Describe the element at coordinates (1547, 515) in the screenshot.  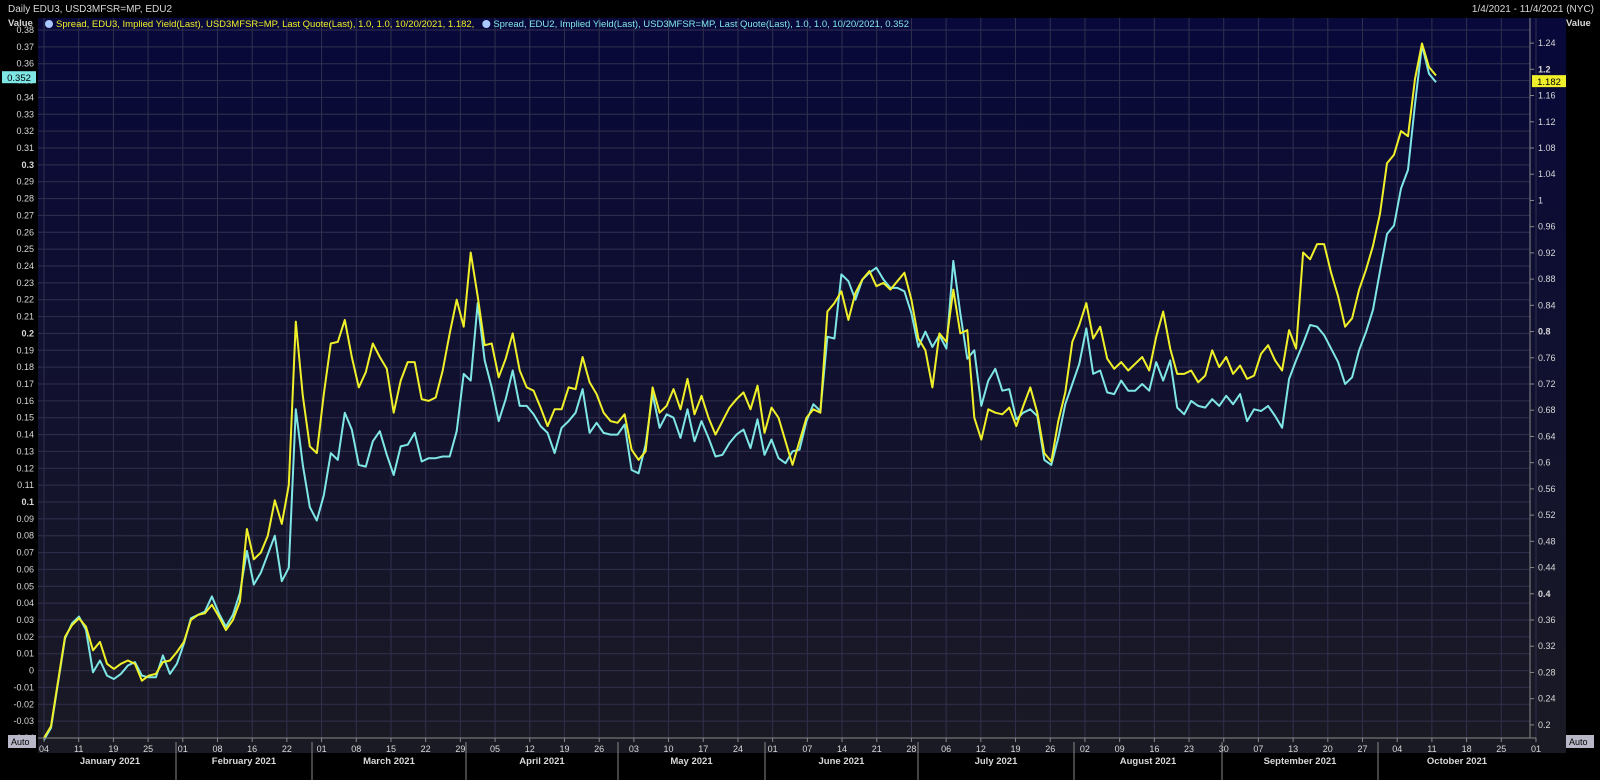
I see `right-tick-label: 0.52` at that location.